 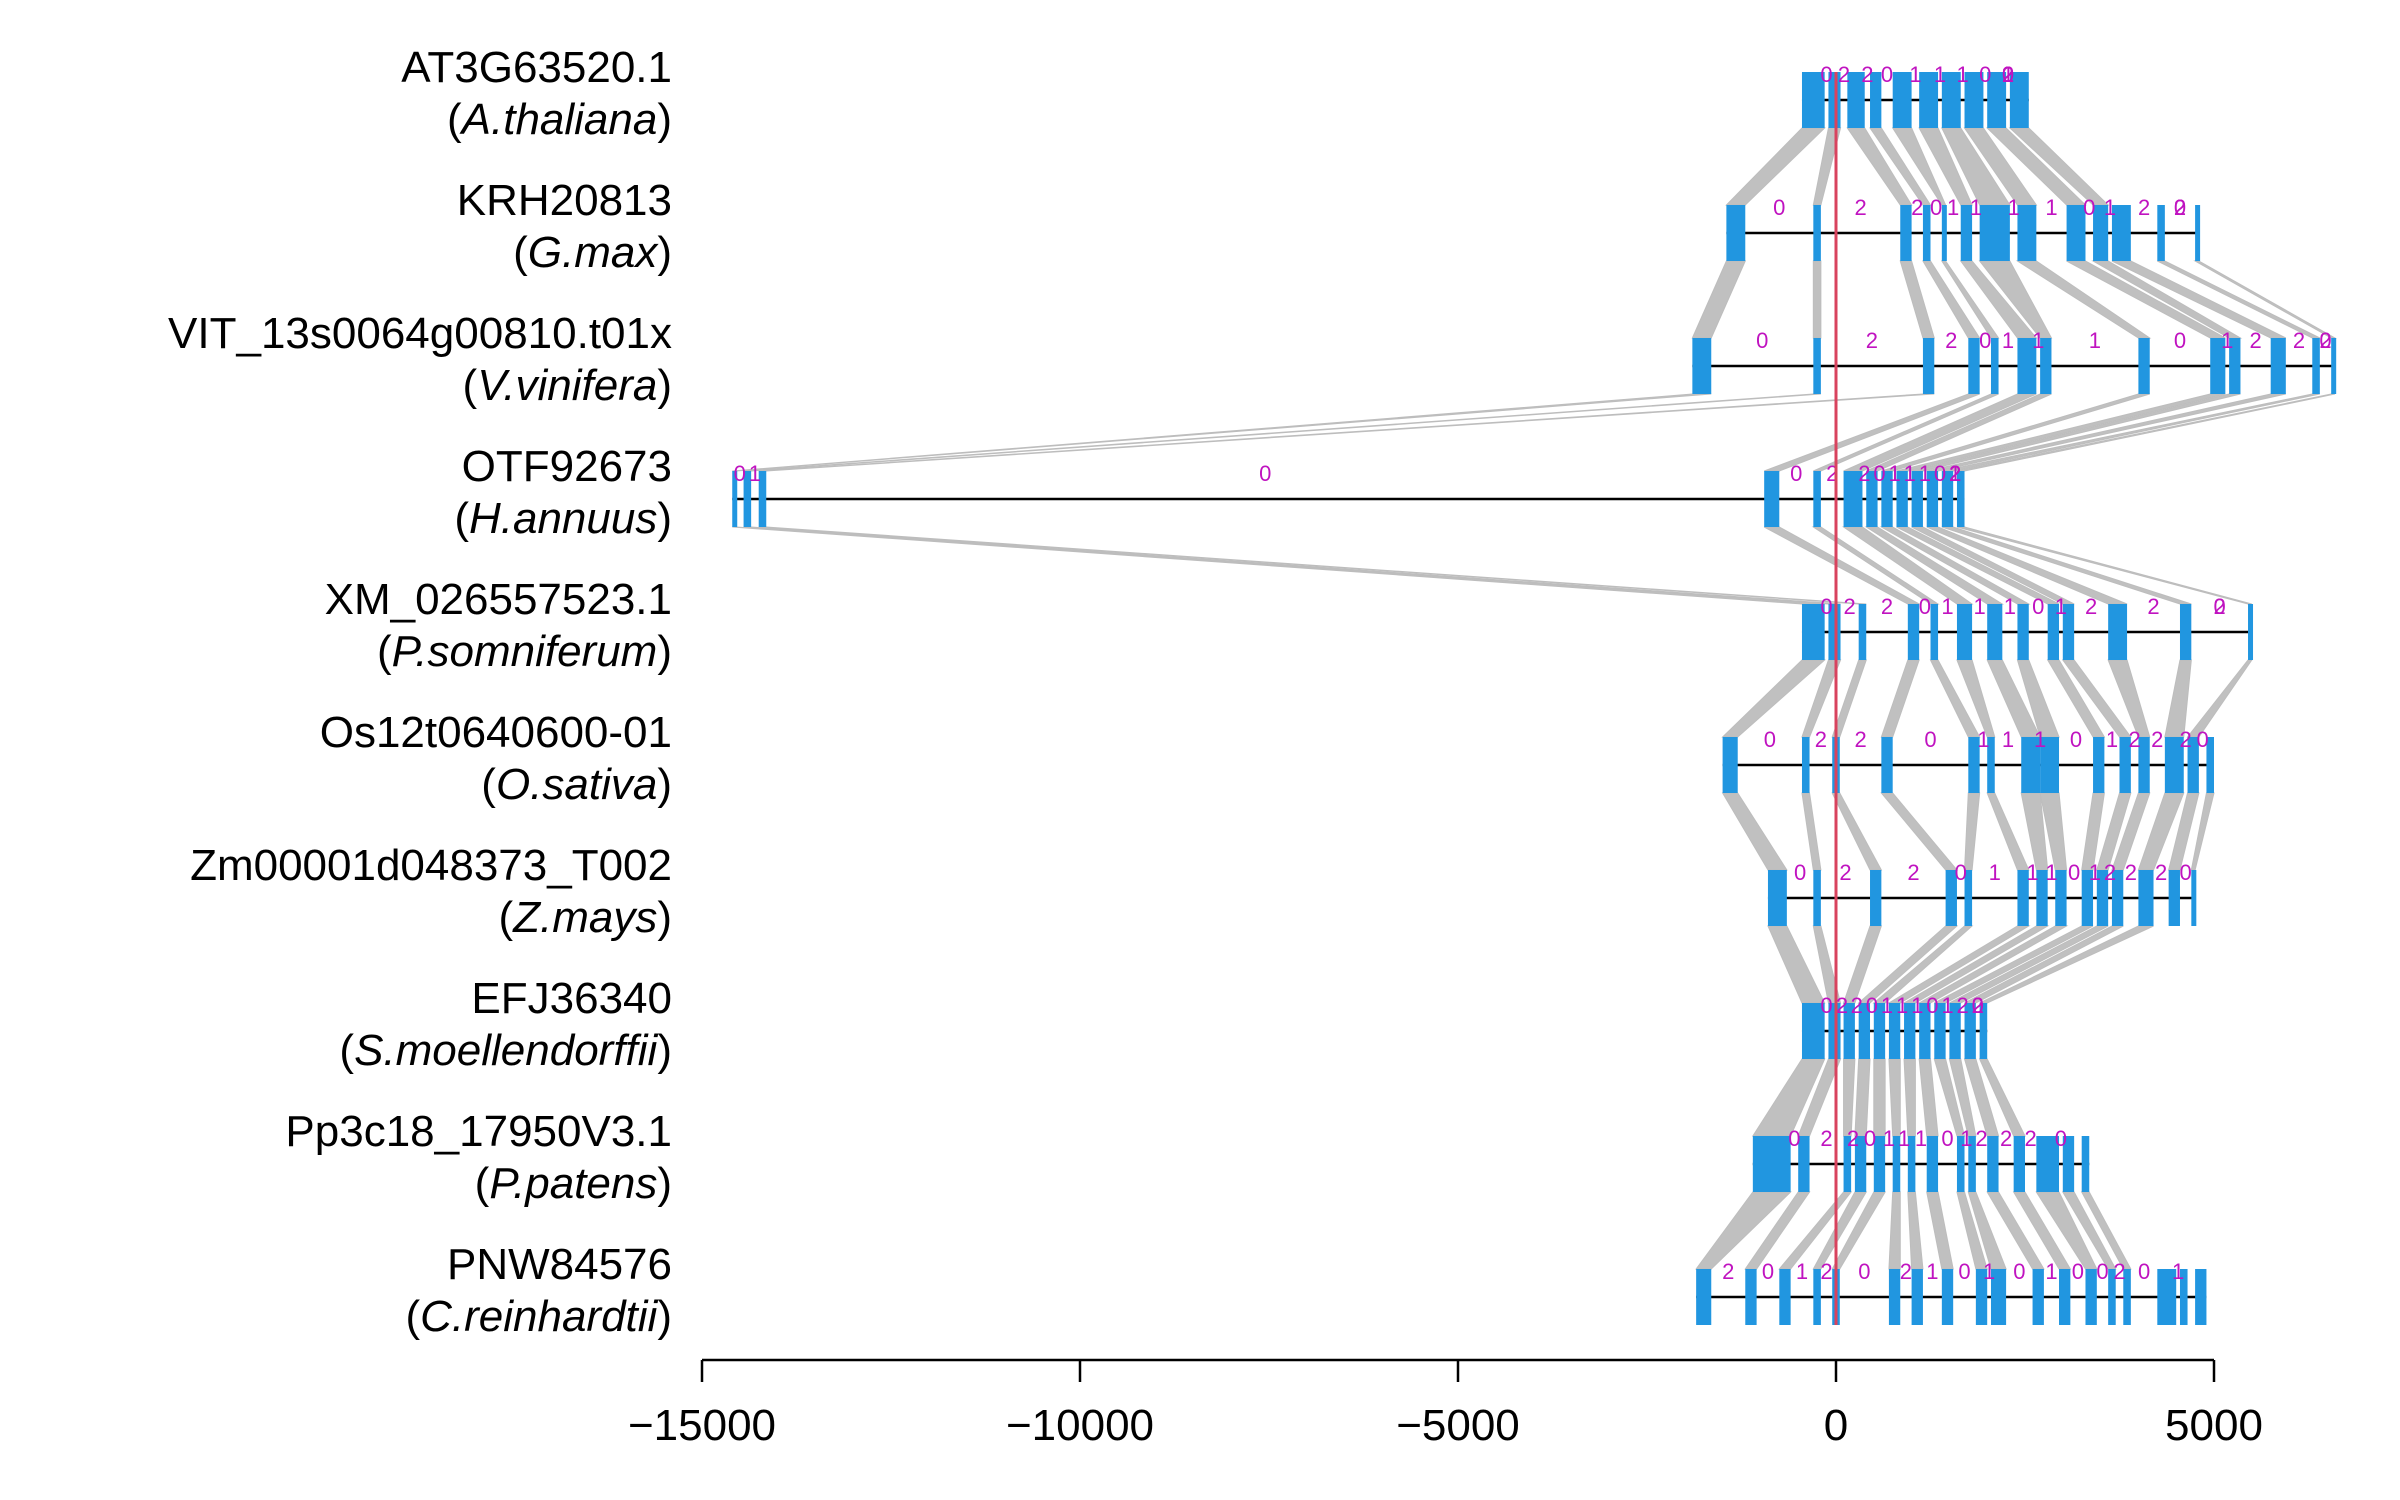 What do you see at coordinates (538, 1316) in the screenshot?
I see `species-label: (C.reinhardtii)` at bounding box center [538, 1316].